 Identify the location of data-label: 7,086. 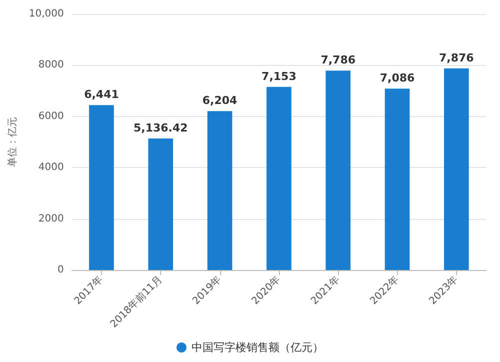
(398, 78).